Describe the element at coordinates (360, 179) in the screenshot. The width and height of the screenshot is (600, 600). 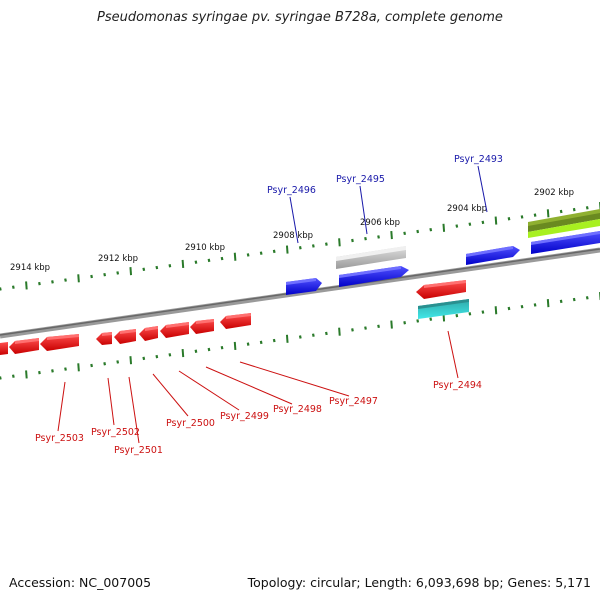
I see `gene-label-psyr-2495: Psyr_2495` at that location.